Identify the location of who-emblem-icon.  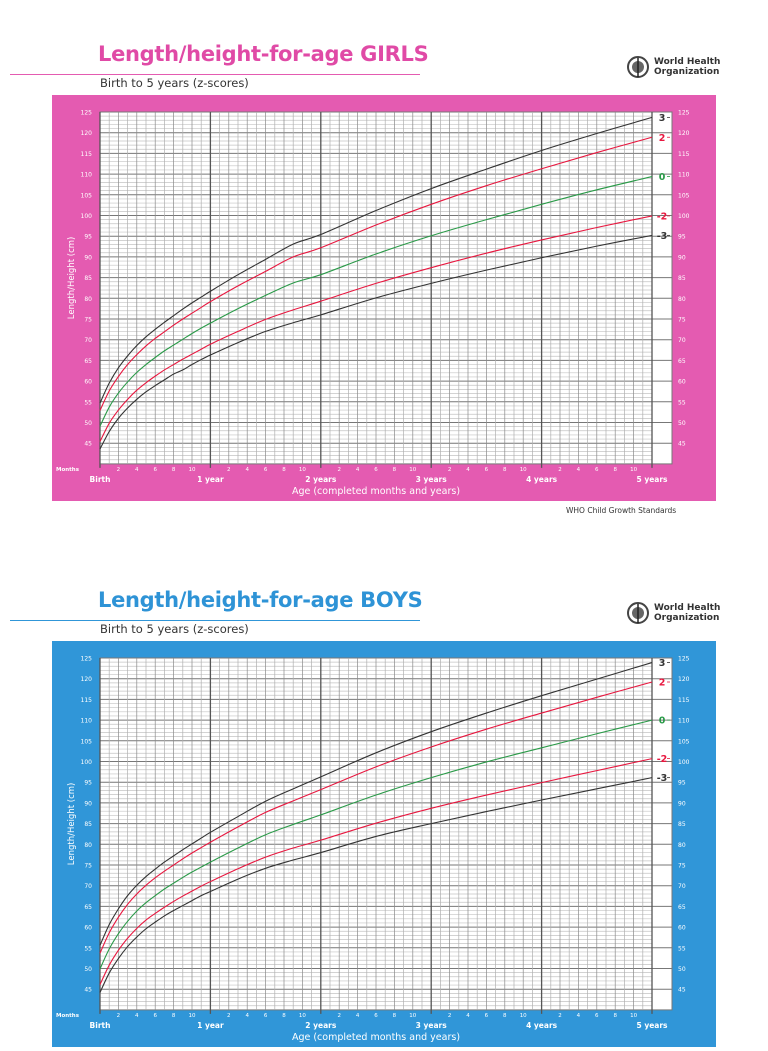
(638, 67).